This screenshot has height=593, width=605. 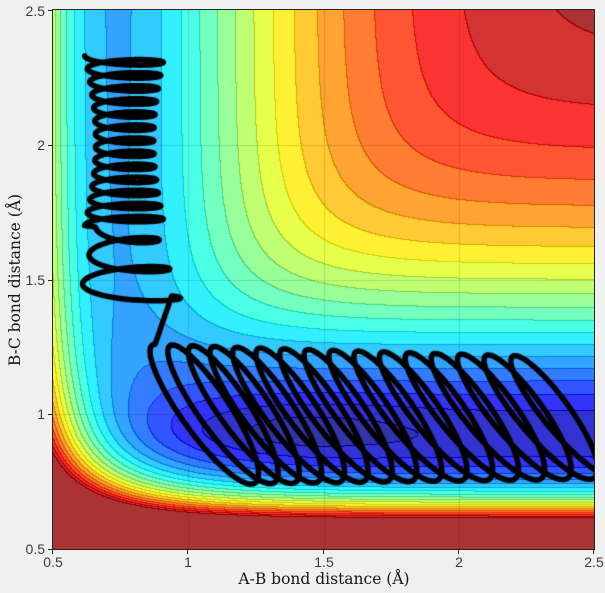 I want to click on y-axis-label: B-C bond distance (Å), so click(x=15, y=280).